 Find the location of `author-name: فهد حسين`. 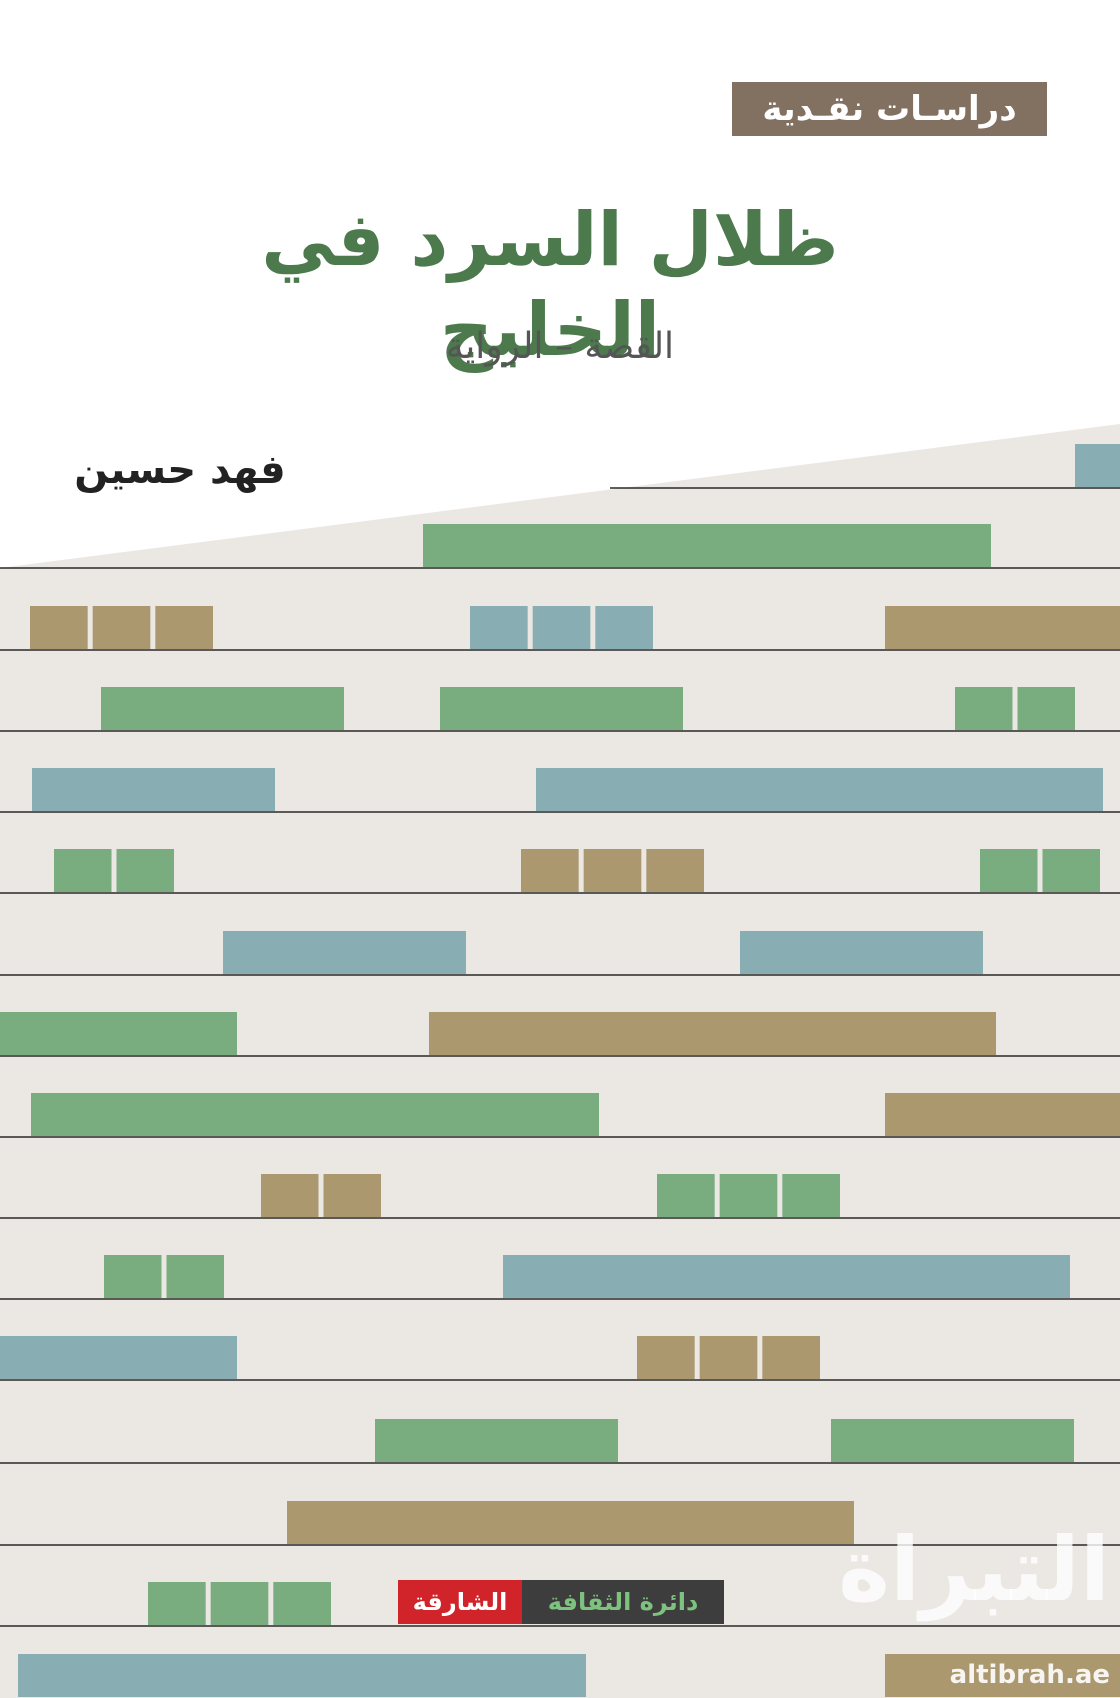

author-name: فهد حسين is located at coordinates (180, 470).